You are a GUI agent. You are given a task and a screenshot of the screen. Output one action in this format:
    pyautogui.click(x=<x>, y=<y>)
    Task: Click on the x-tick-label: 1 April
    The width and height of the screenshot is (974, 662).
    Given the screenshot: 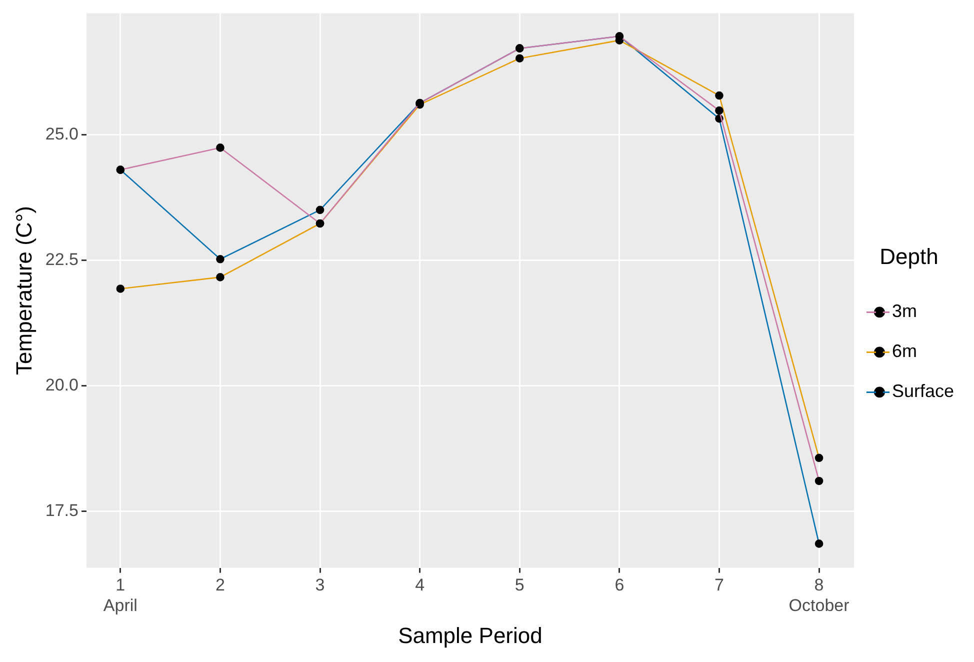 What is the action you would take?
    pyautogui.click(x=120, y=596)
    